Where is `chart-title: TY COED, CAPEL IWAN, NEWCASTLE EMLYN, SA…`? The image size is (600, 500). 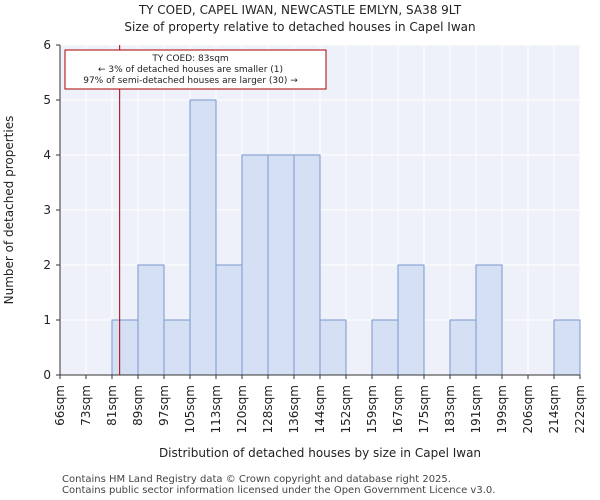 chart-title: TY COED, CAPEL IWAN, NEWCASTLE EMLYN, SA… is located at coordinates (300, 10).